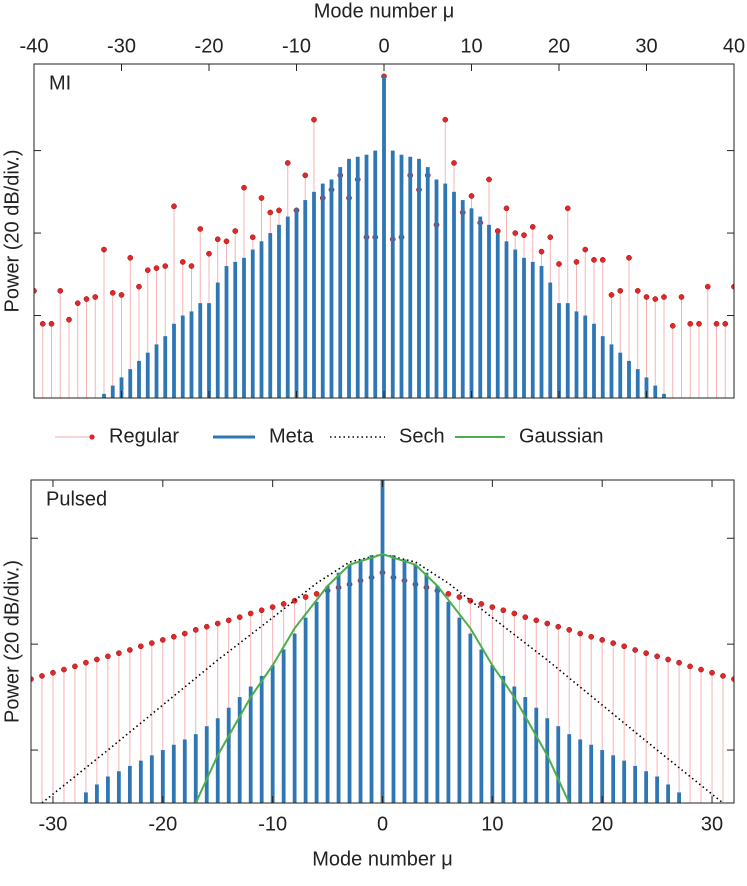 This screenshot has width=747, height=886. Describe the element at coordinates (602, 824) in the screenshot. I see `x-tick-label: 20` at that location.